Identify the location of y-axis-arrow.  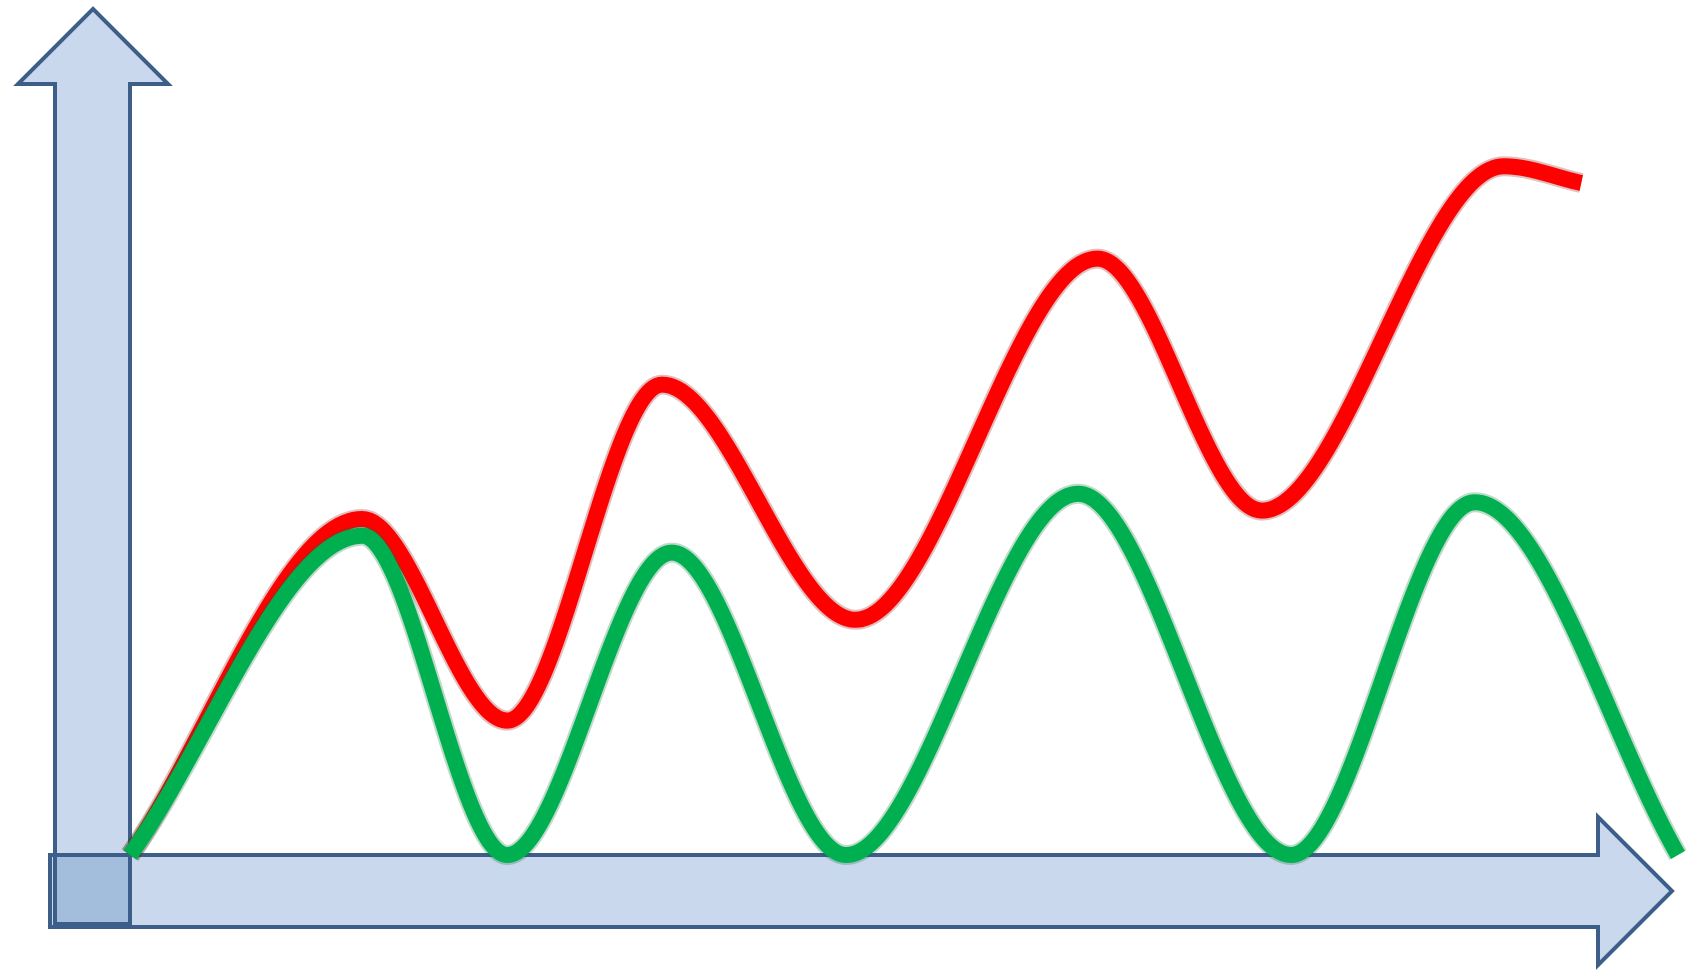
(93, 466).